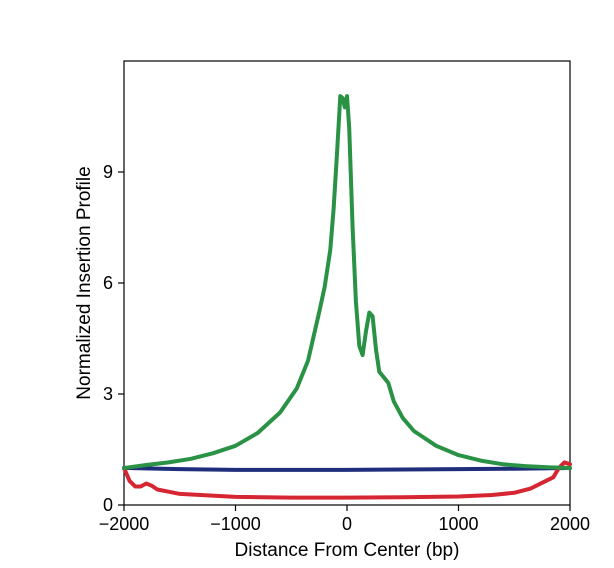  What do you see at coordinates (108, 172) in the screenshot?
I see `y-tick-label: 9` at bounding box center [108, 172].